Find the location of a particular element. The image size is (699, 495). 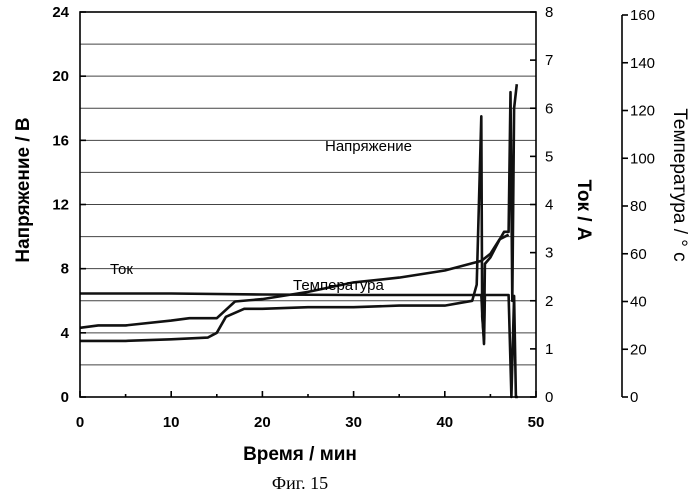

annotation-voltage: Напряжение is located at coordinates (368, 146).